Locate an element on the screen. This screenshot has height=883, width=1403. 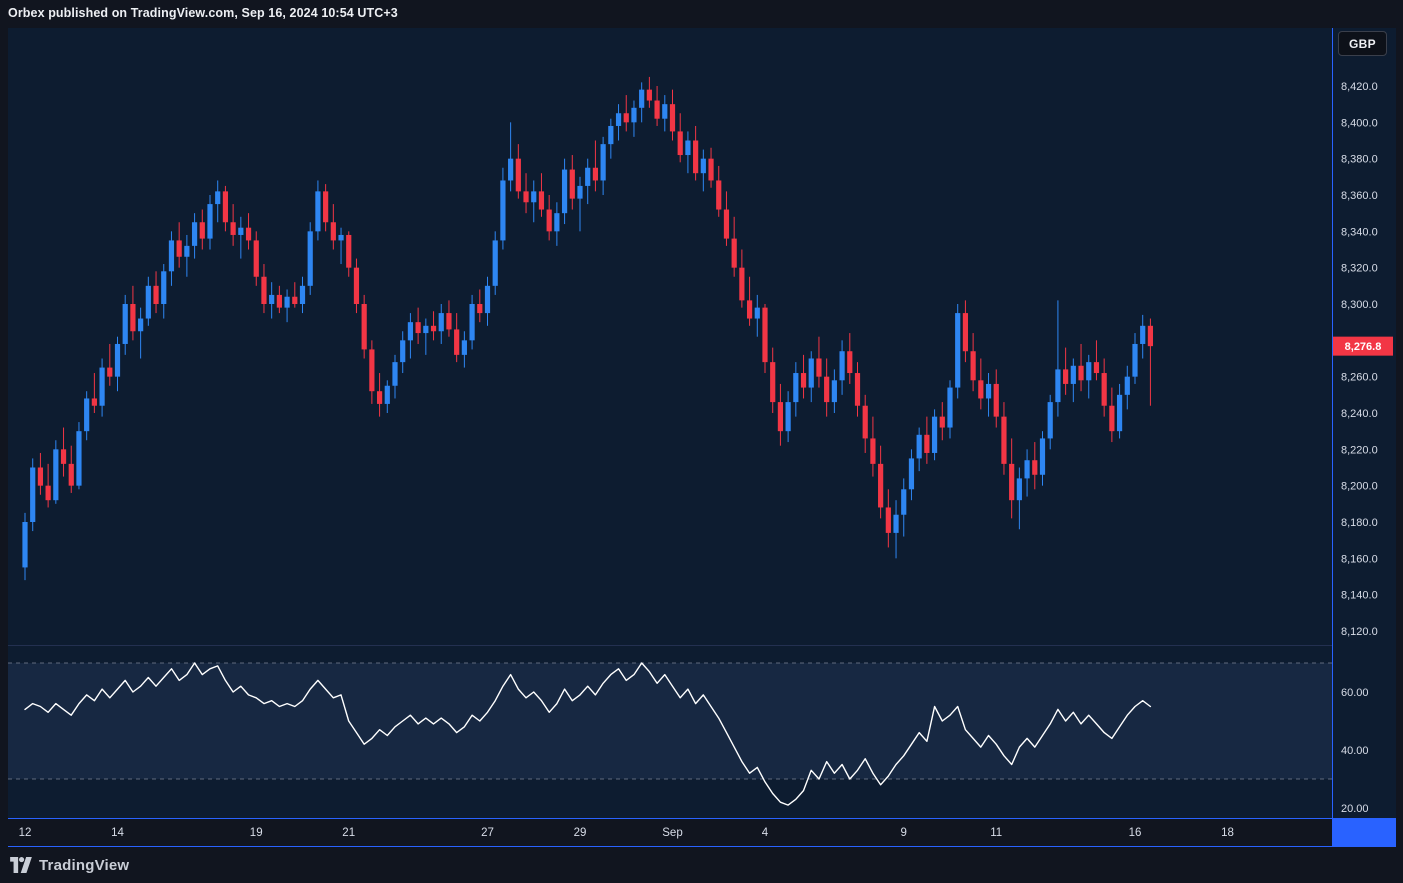
currency-badge: GBP is located at coordinates (1362, 43).